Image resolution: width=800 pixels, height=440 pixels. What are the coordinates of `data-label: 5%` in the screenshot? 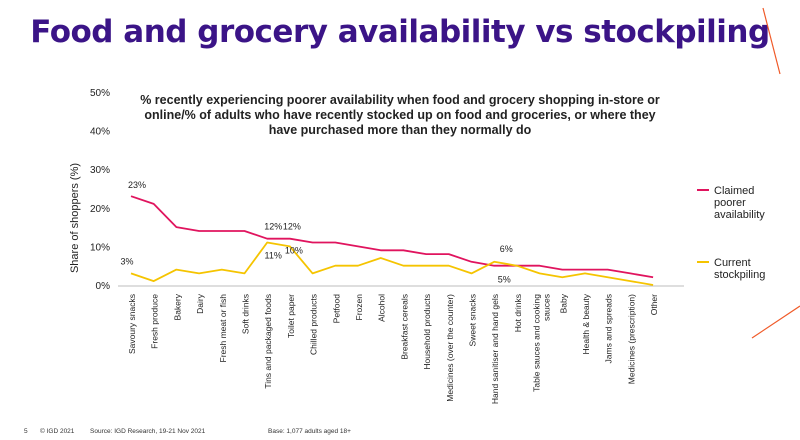 It's located at (504, 280).